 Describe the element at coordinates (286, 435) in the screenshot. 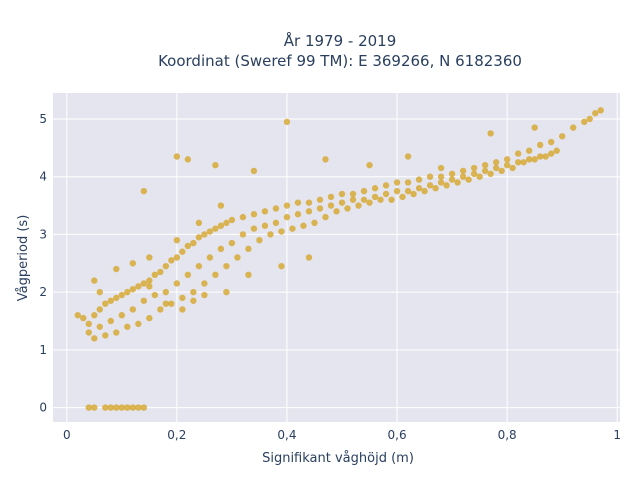

I see `x-tick-label: 0,4` at that location.